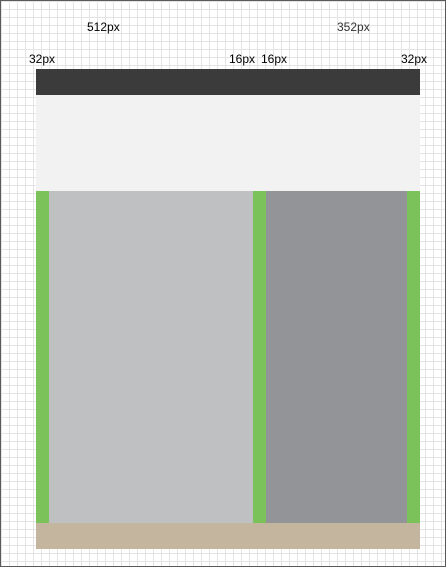  I want to click on left-margin-strip, so click(42, 357).